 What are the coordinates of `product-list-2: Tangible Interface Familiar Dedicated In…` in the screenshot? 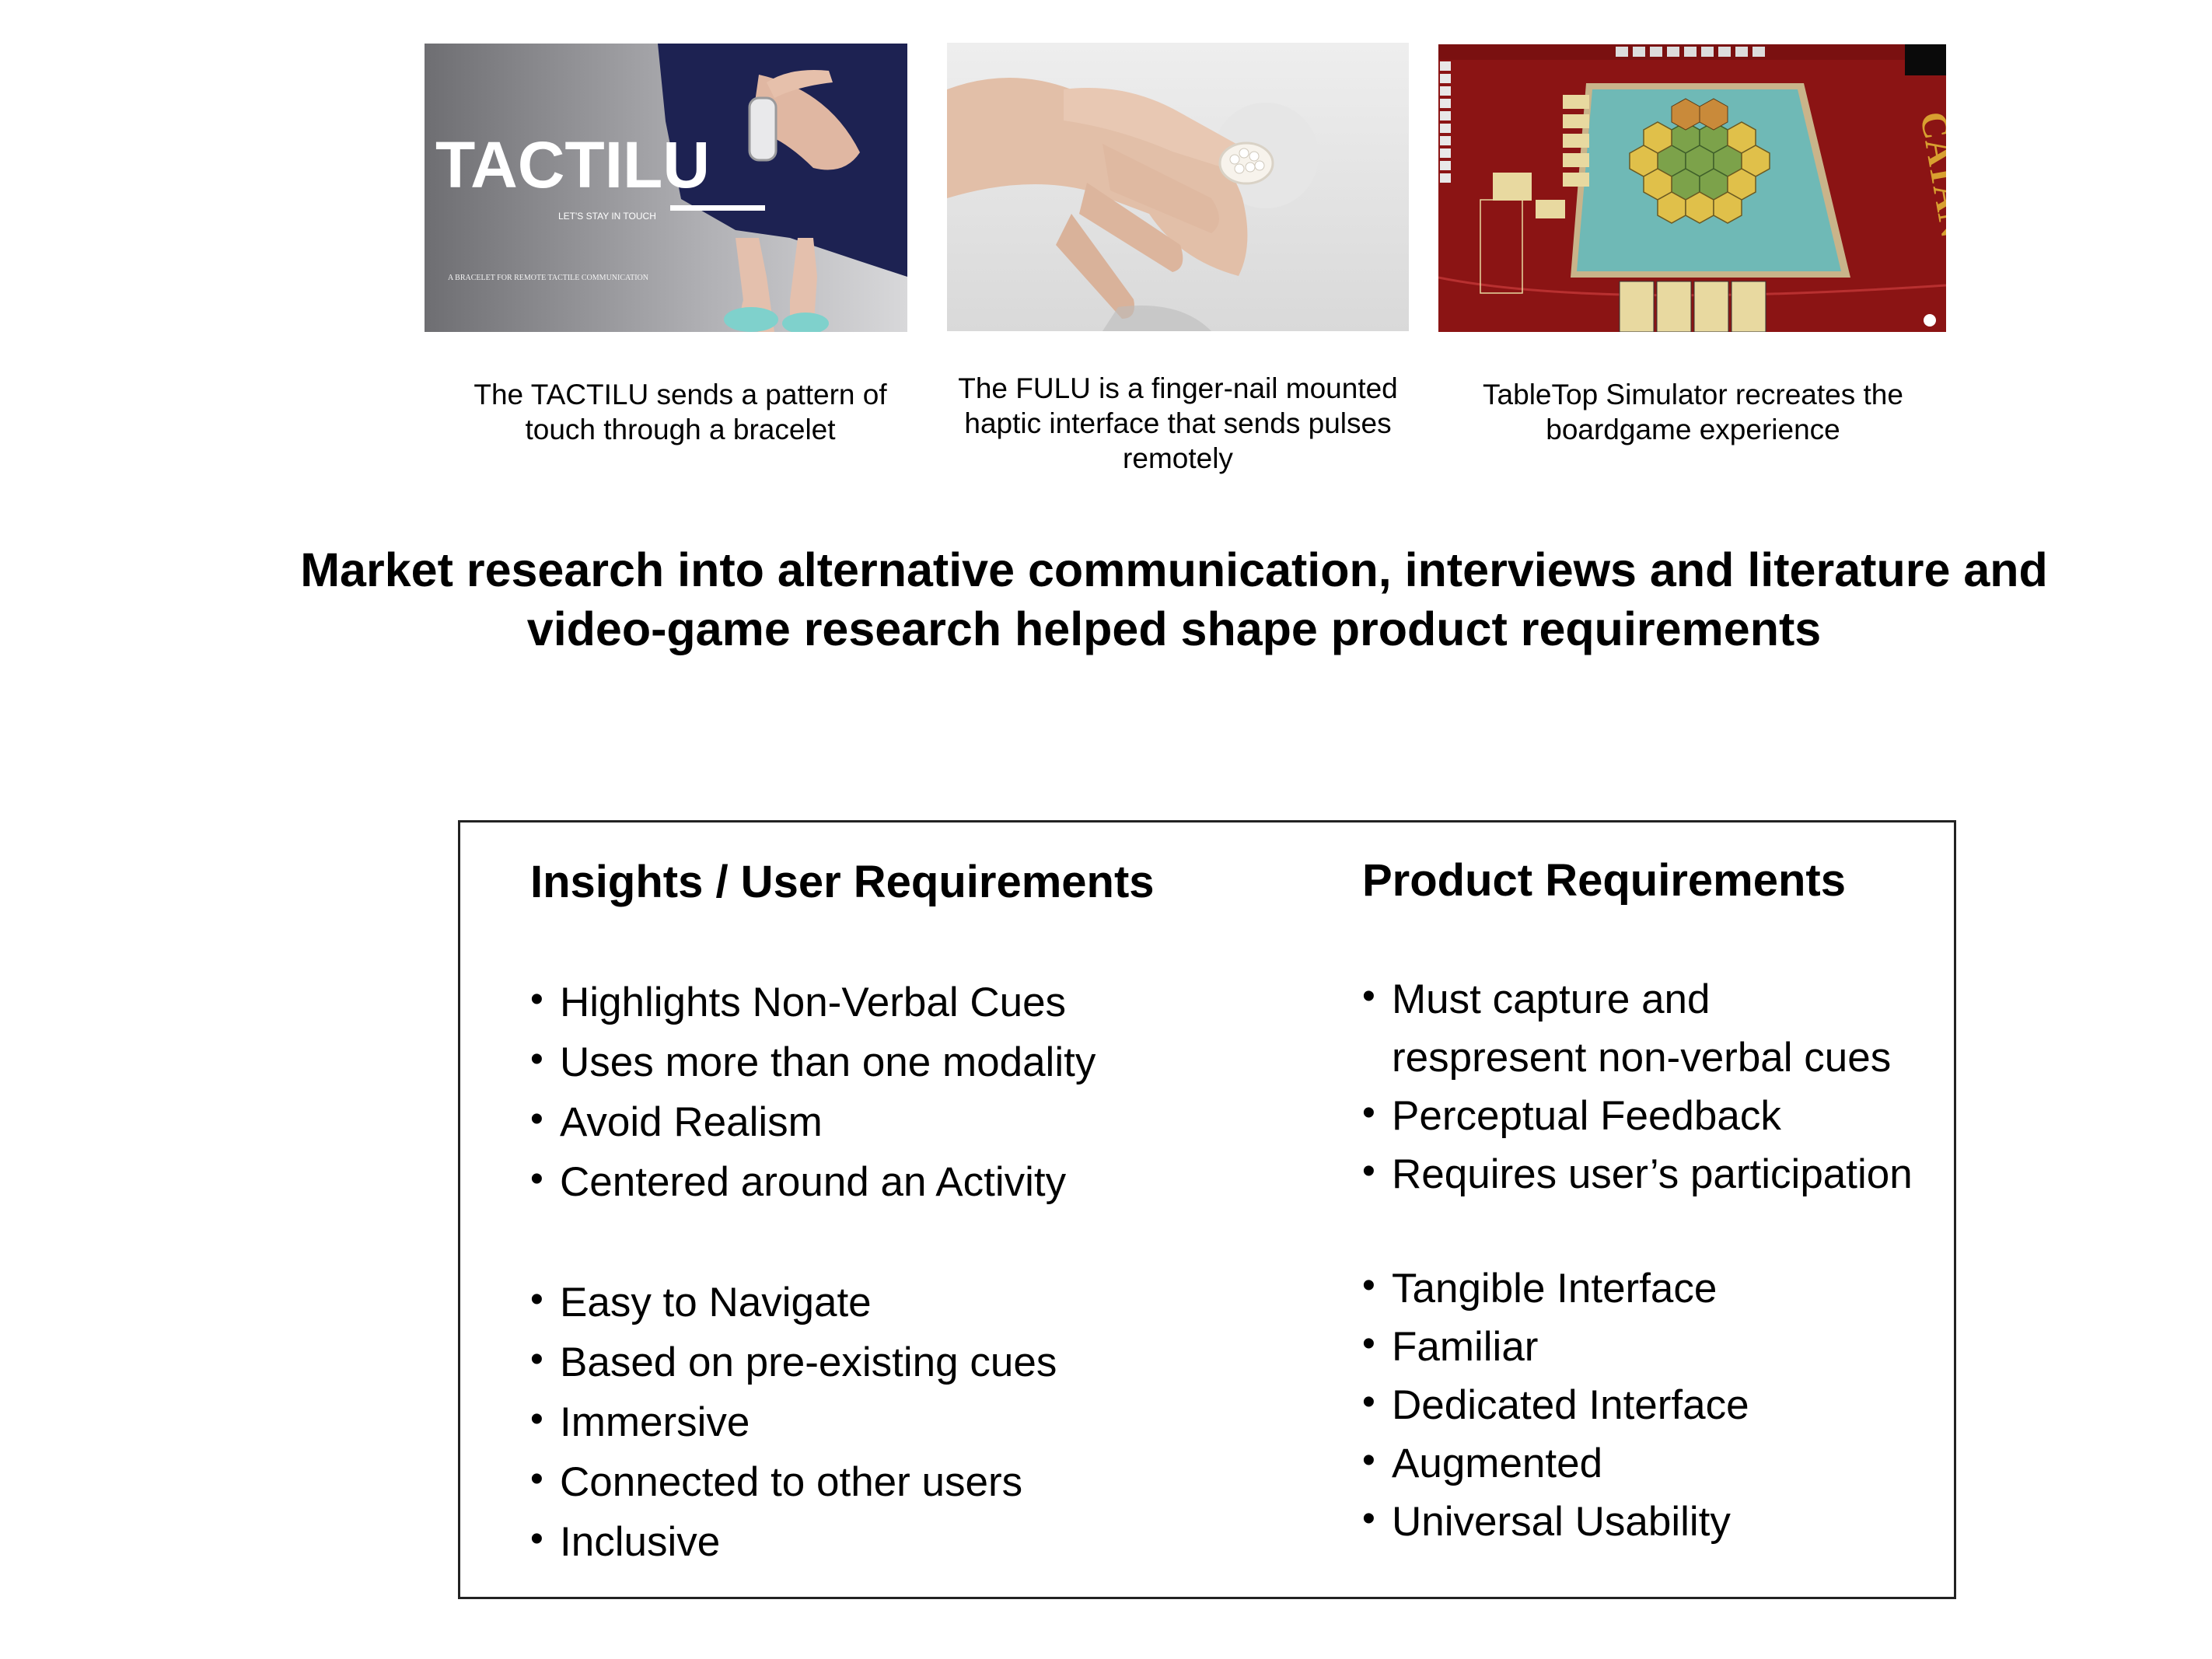 It's located at (1642, 1403).